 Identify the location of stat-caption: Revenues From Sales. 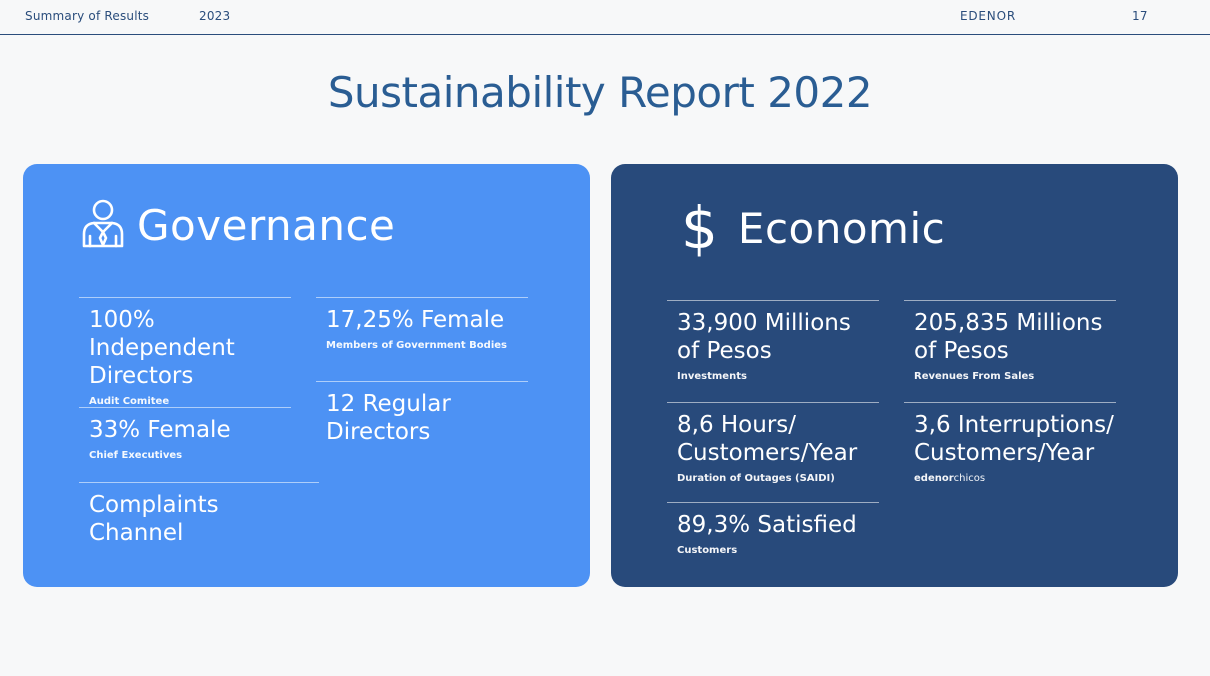
(974, 376).